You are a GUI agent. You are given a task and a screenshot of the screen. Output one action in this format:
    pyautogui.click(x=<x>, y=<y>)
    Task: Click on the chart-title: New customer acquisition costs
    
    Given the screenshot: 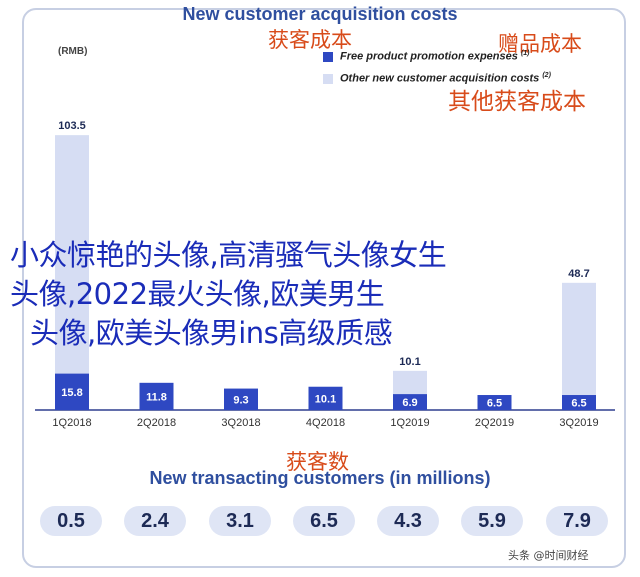 What is the action you would take?
    pyautogui.click(x=320, y=14)
    